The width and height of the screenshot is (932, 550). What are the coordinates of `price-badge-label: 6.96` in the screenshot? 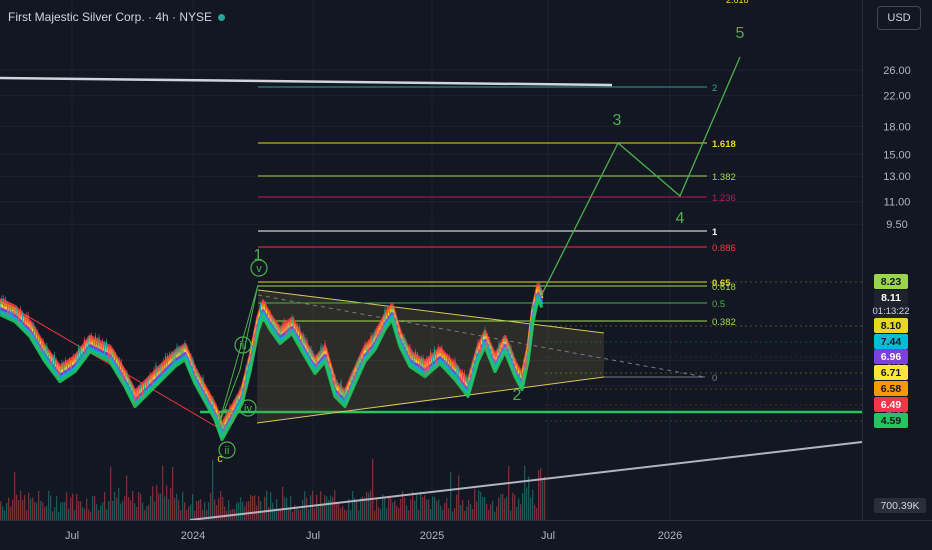 It's located at (891, 357).